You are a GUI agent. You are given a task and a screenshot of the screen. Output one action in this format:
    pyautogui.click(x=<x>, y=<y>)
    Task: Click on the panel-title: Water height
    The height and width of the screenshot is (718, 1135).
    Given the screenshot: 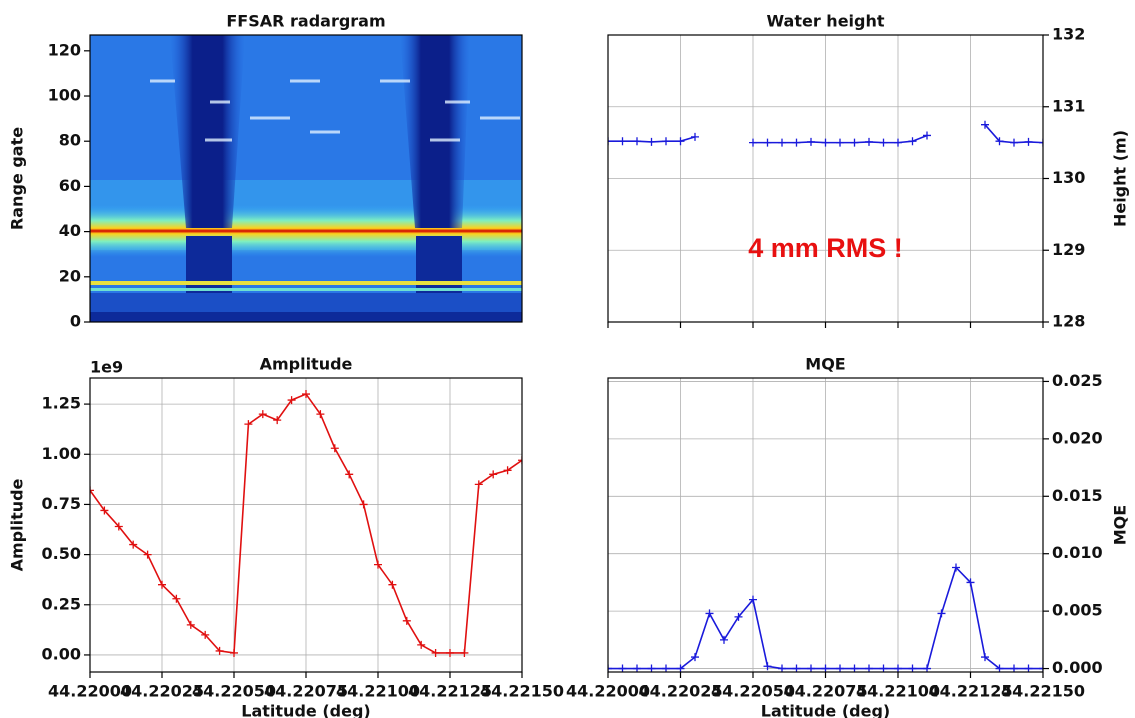 What is the action you would take?
    pyautogui.click(x=825, y=21)
    